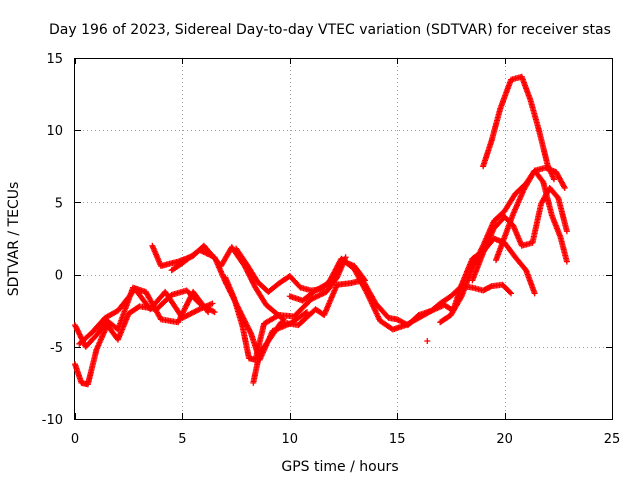 This screenshot has width=640, height=480. I want to click on series-track-c, so click(146, 316).